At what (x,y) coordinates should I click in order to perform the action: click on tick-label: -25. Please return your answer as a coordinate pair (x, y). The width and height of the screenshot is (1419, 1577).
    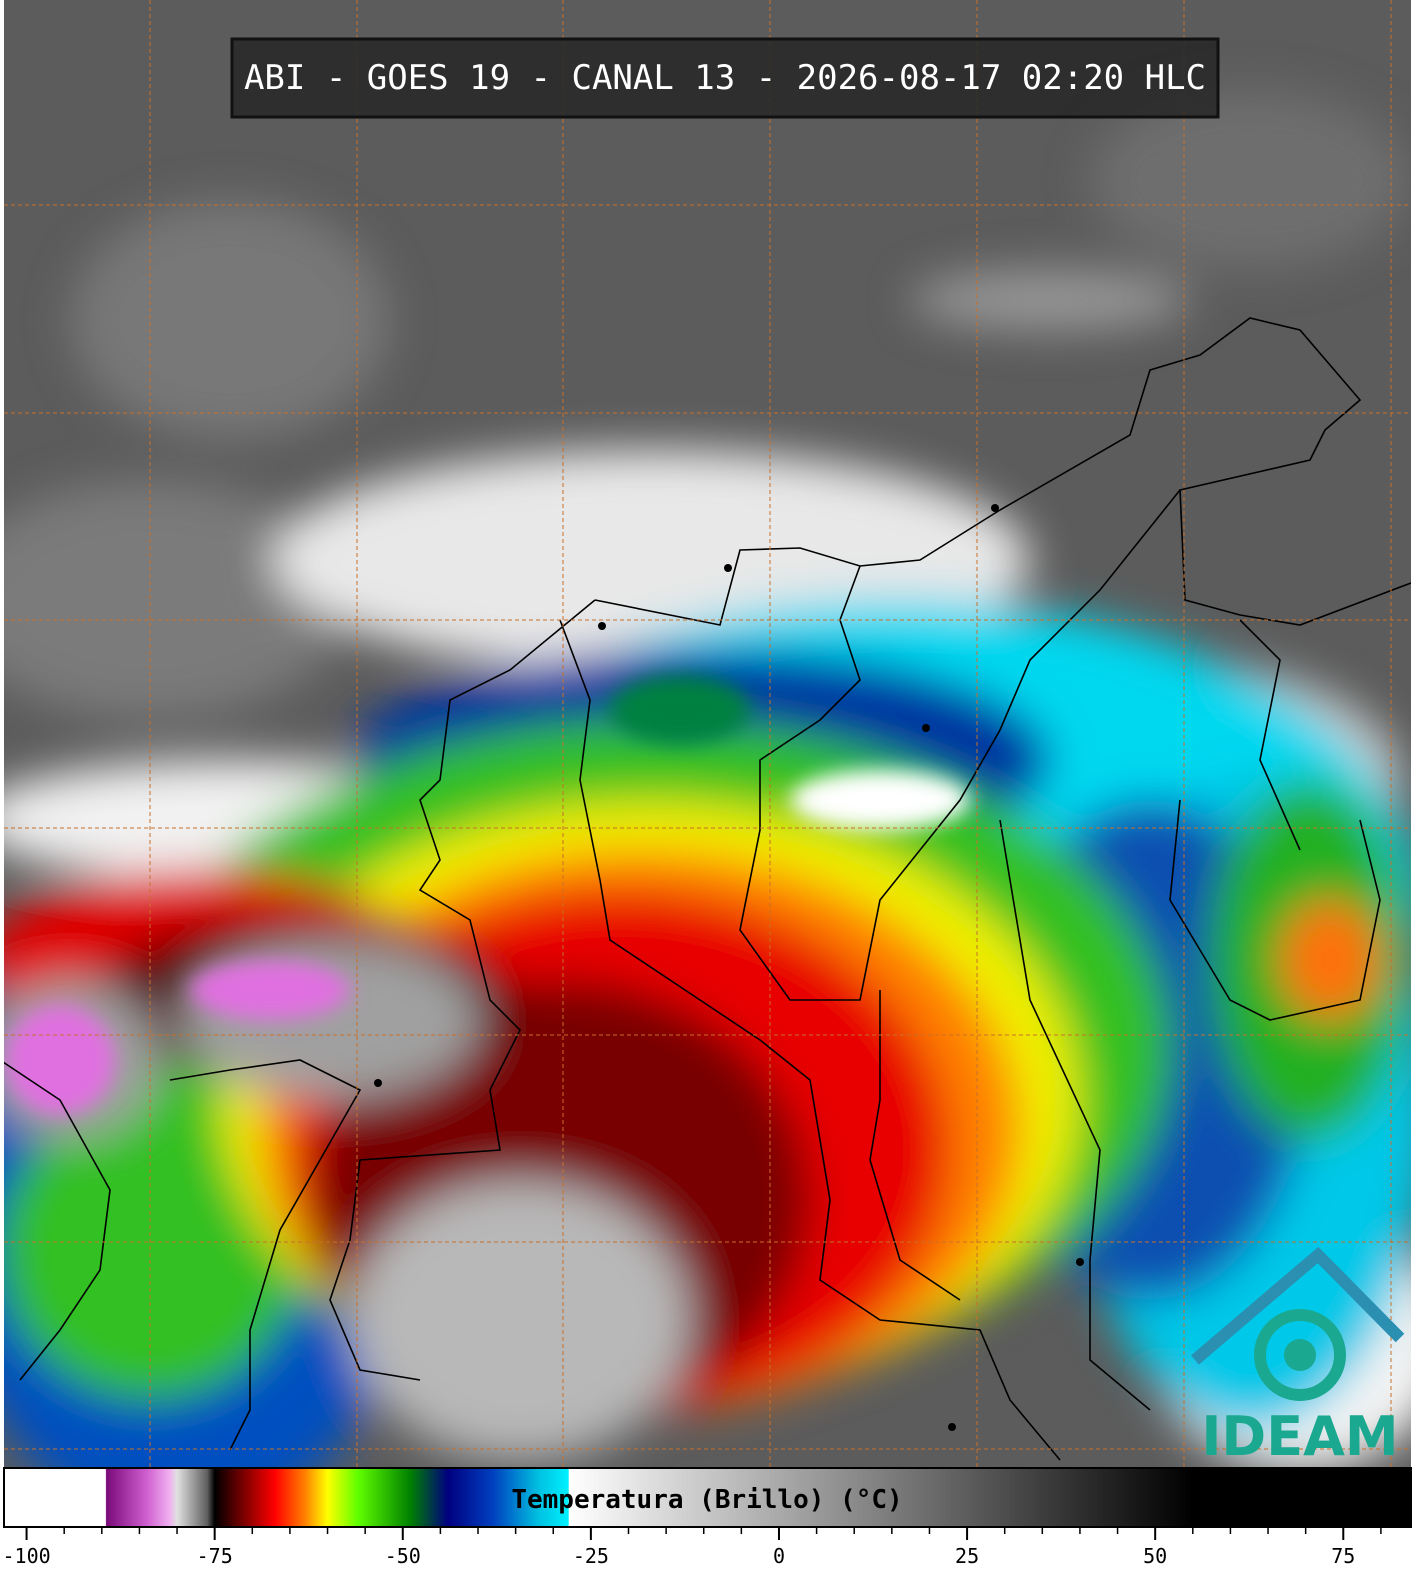
    Looking at the image, I should click on (591, 1556).